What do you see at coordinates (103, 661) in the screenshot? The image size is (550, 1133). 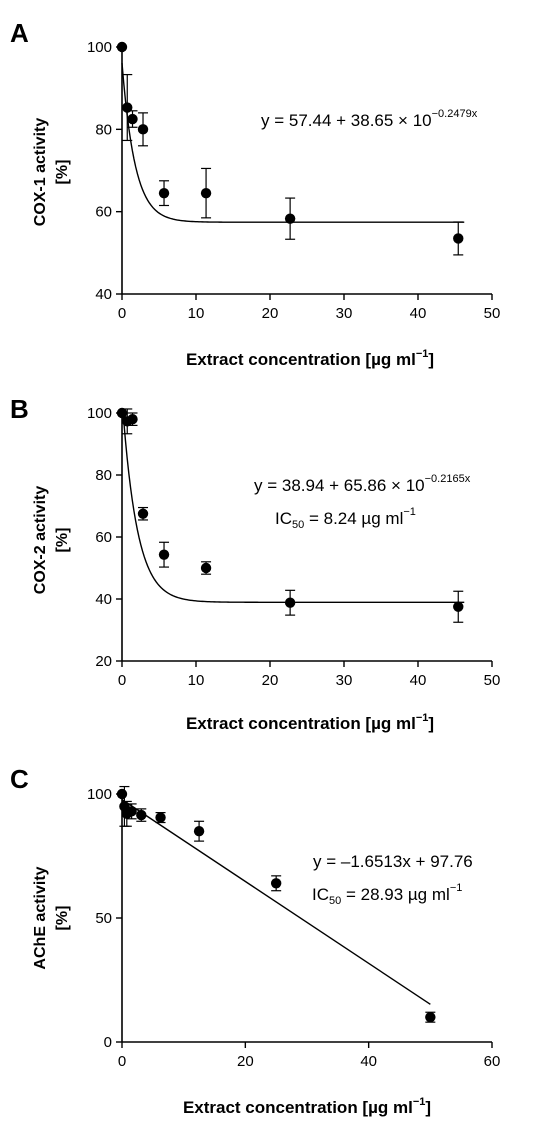 I see `y-tick-label: 20` at bounding box center [103, 661].